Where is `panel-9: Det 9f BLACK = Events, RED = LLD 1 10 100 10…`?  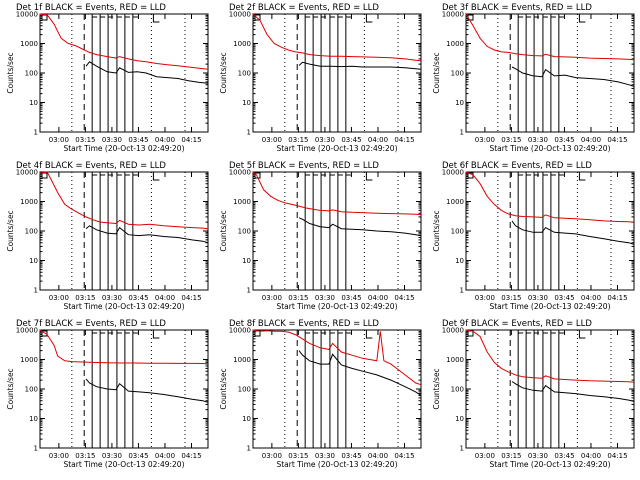
panel-9: Det 9f BLACK = Events, RED = LLD 1 10 100 10… is located at coordinates (533, 394).